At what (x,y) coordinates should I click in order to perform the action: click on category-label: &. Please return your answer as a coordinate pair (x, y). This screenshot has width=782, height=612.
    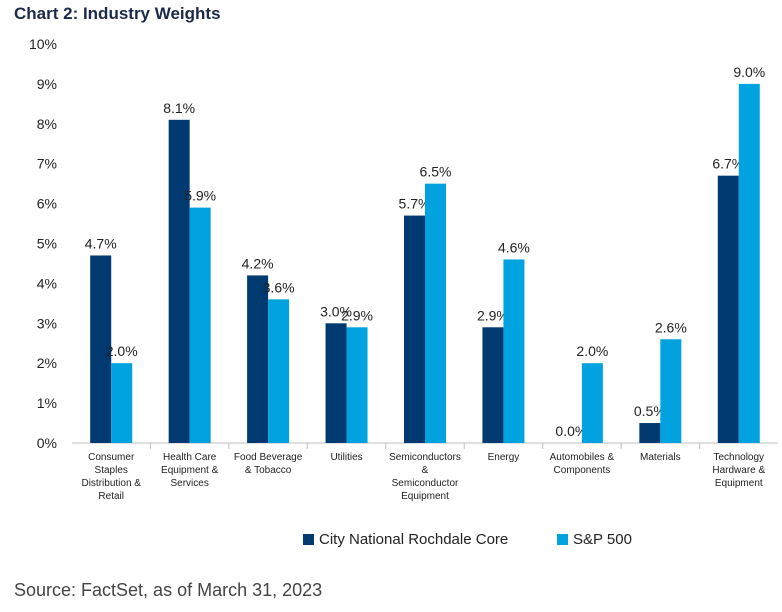
    Looking at the image, I should click on (425, 470).